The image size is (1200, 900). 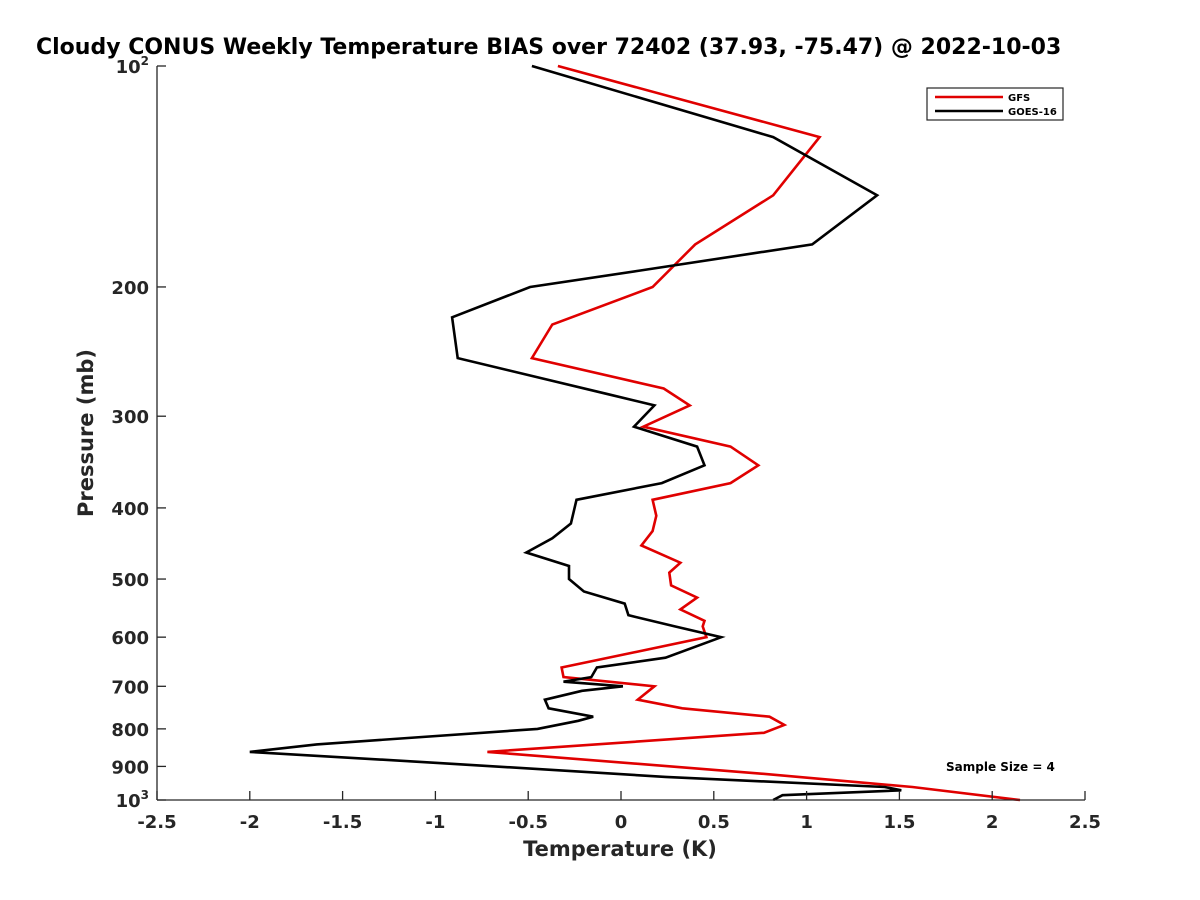 What do you see at coordinates (1085, 822) in the screenshot?
I see `x-tick-label: 2.5` at bounding box center [1085, 822].